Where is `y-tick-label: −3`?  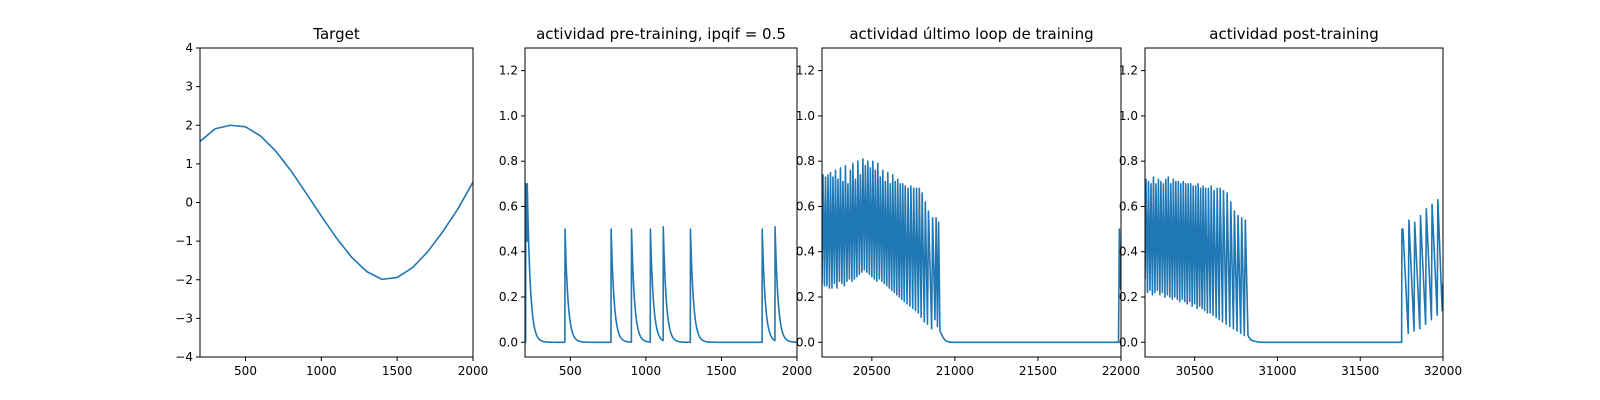 y-tick-label: −3 is located at coordinates (184, 318).